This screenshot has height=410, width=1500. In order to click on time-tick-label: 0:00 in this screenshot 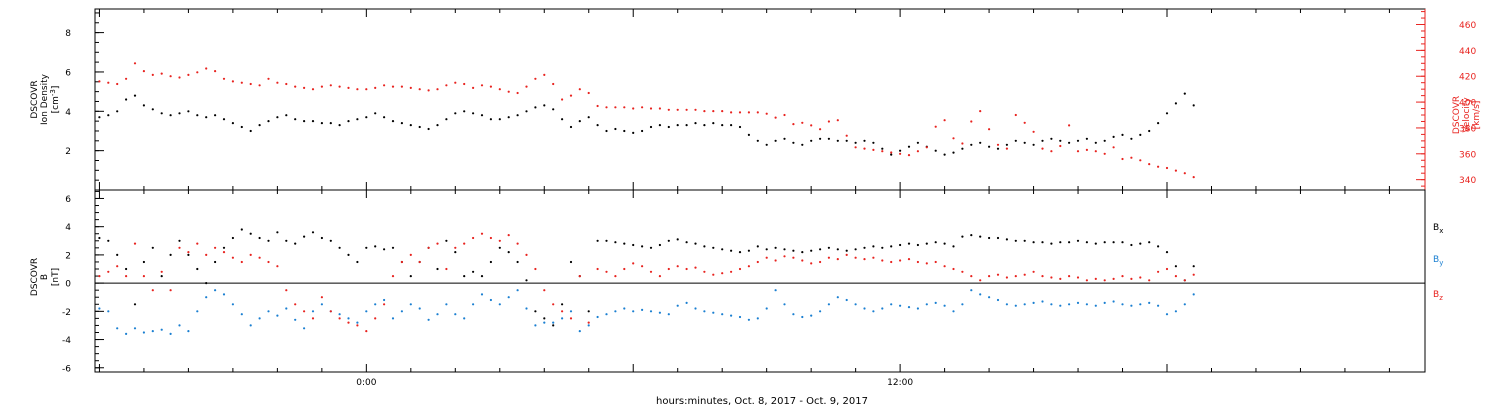, I will do `click(366, 383)`.